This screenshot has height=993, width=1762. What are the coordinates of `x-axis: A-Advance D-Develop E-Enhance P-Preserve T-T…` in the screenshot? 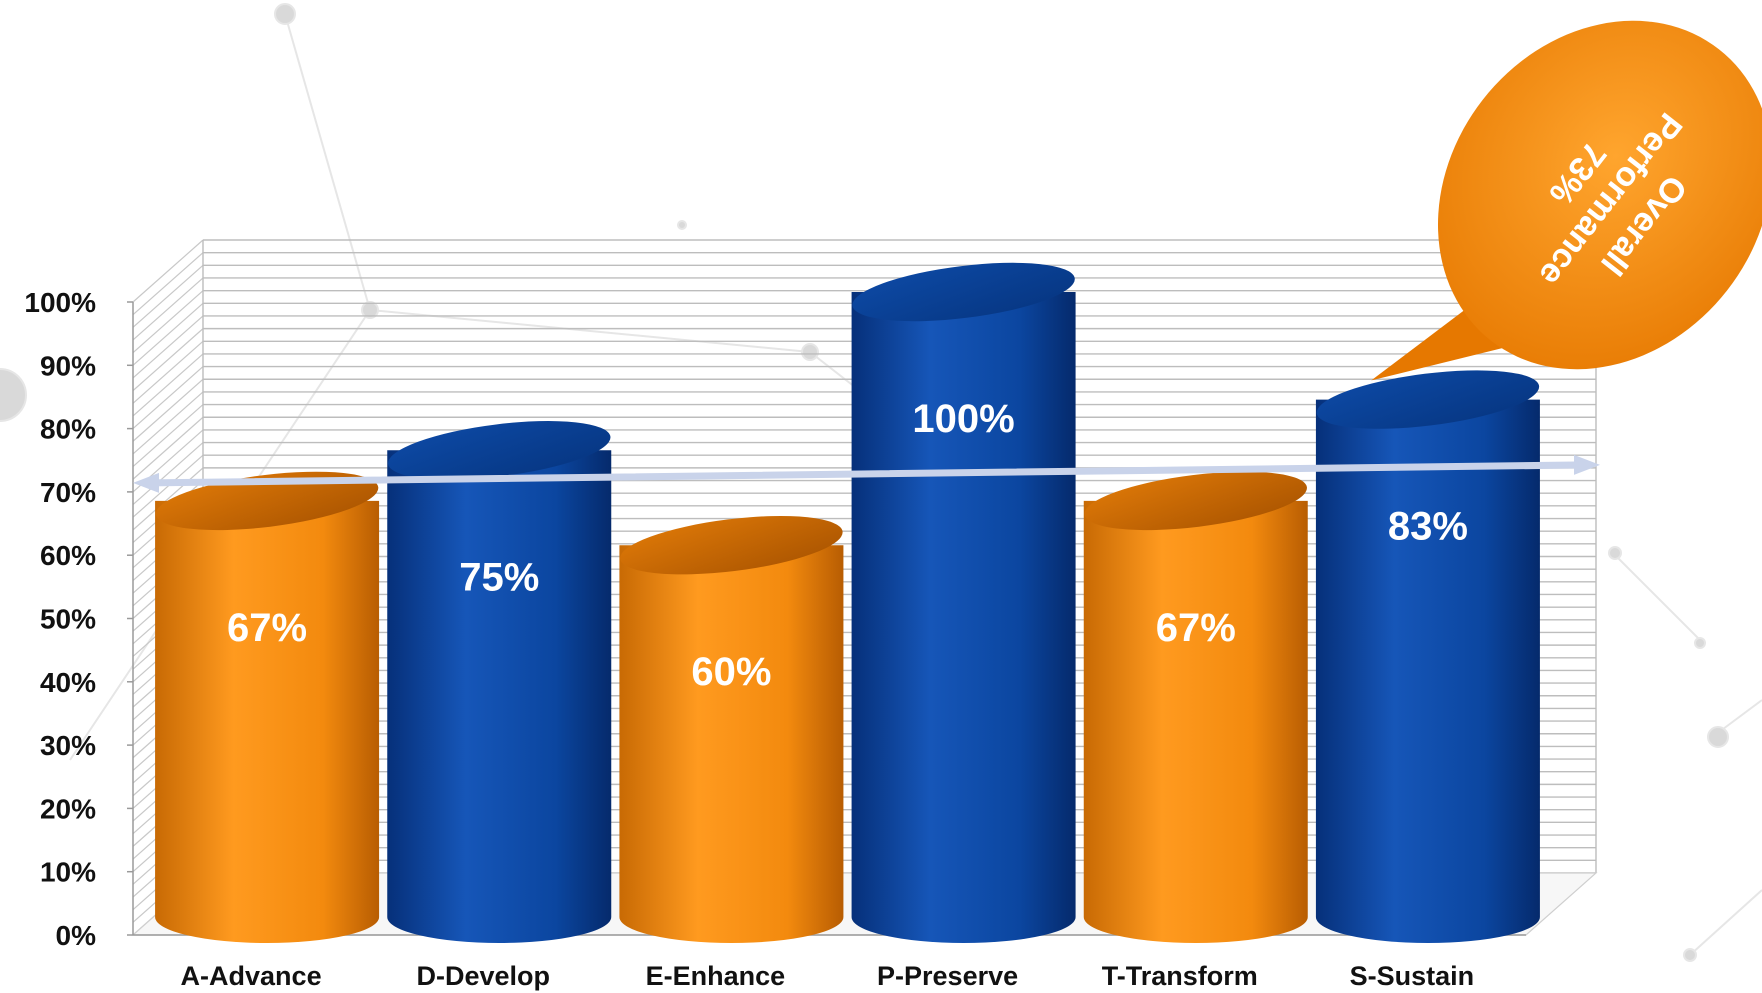 It's located at (828, 976).